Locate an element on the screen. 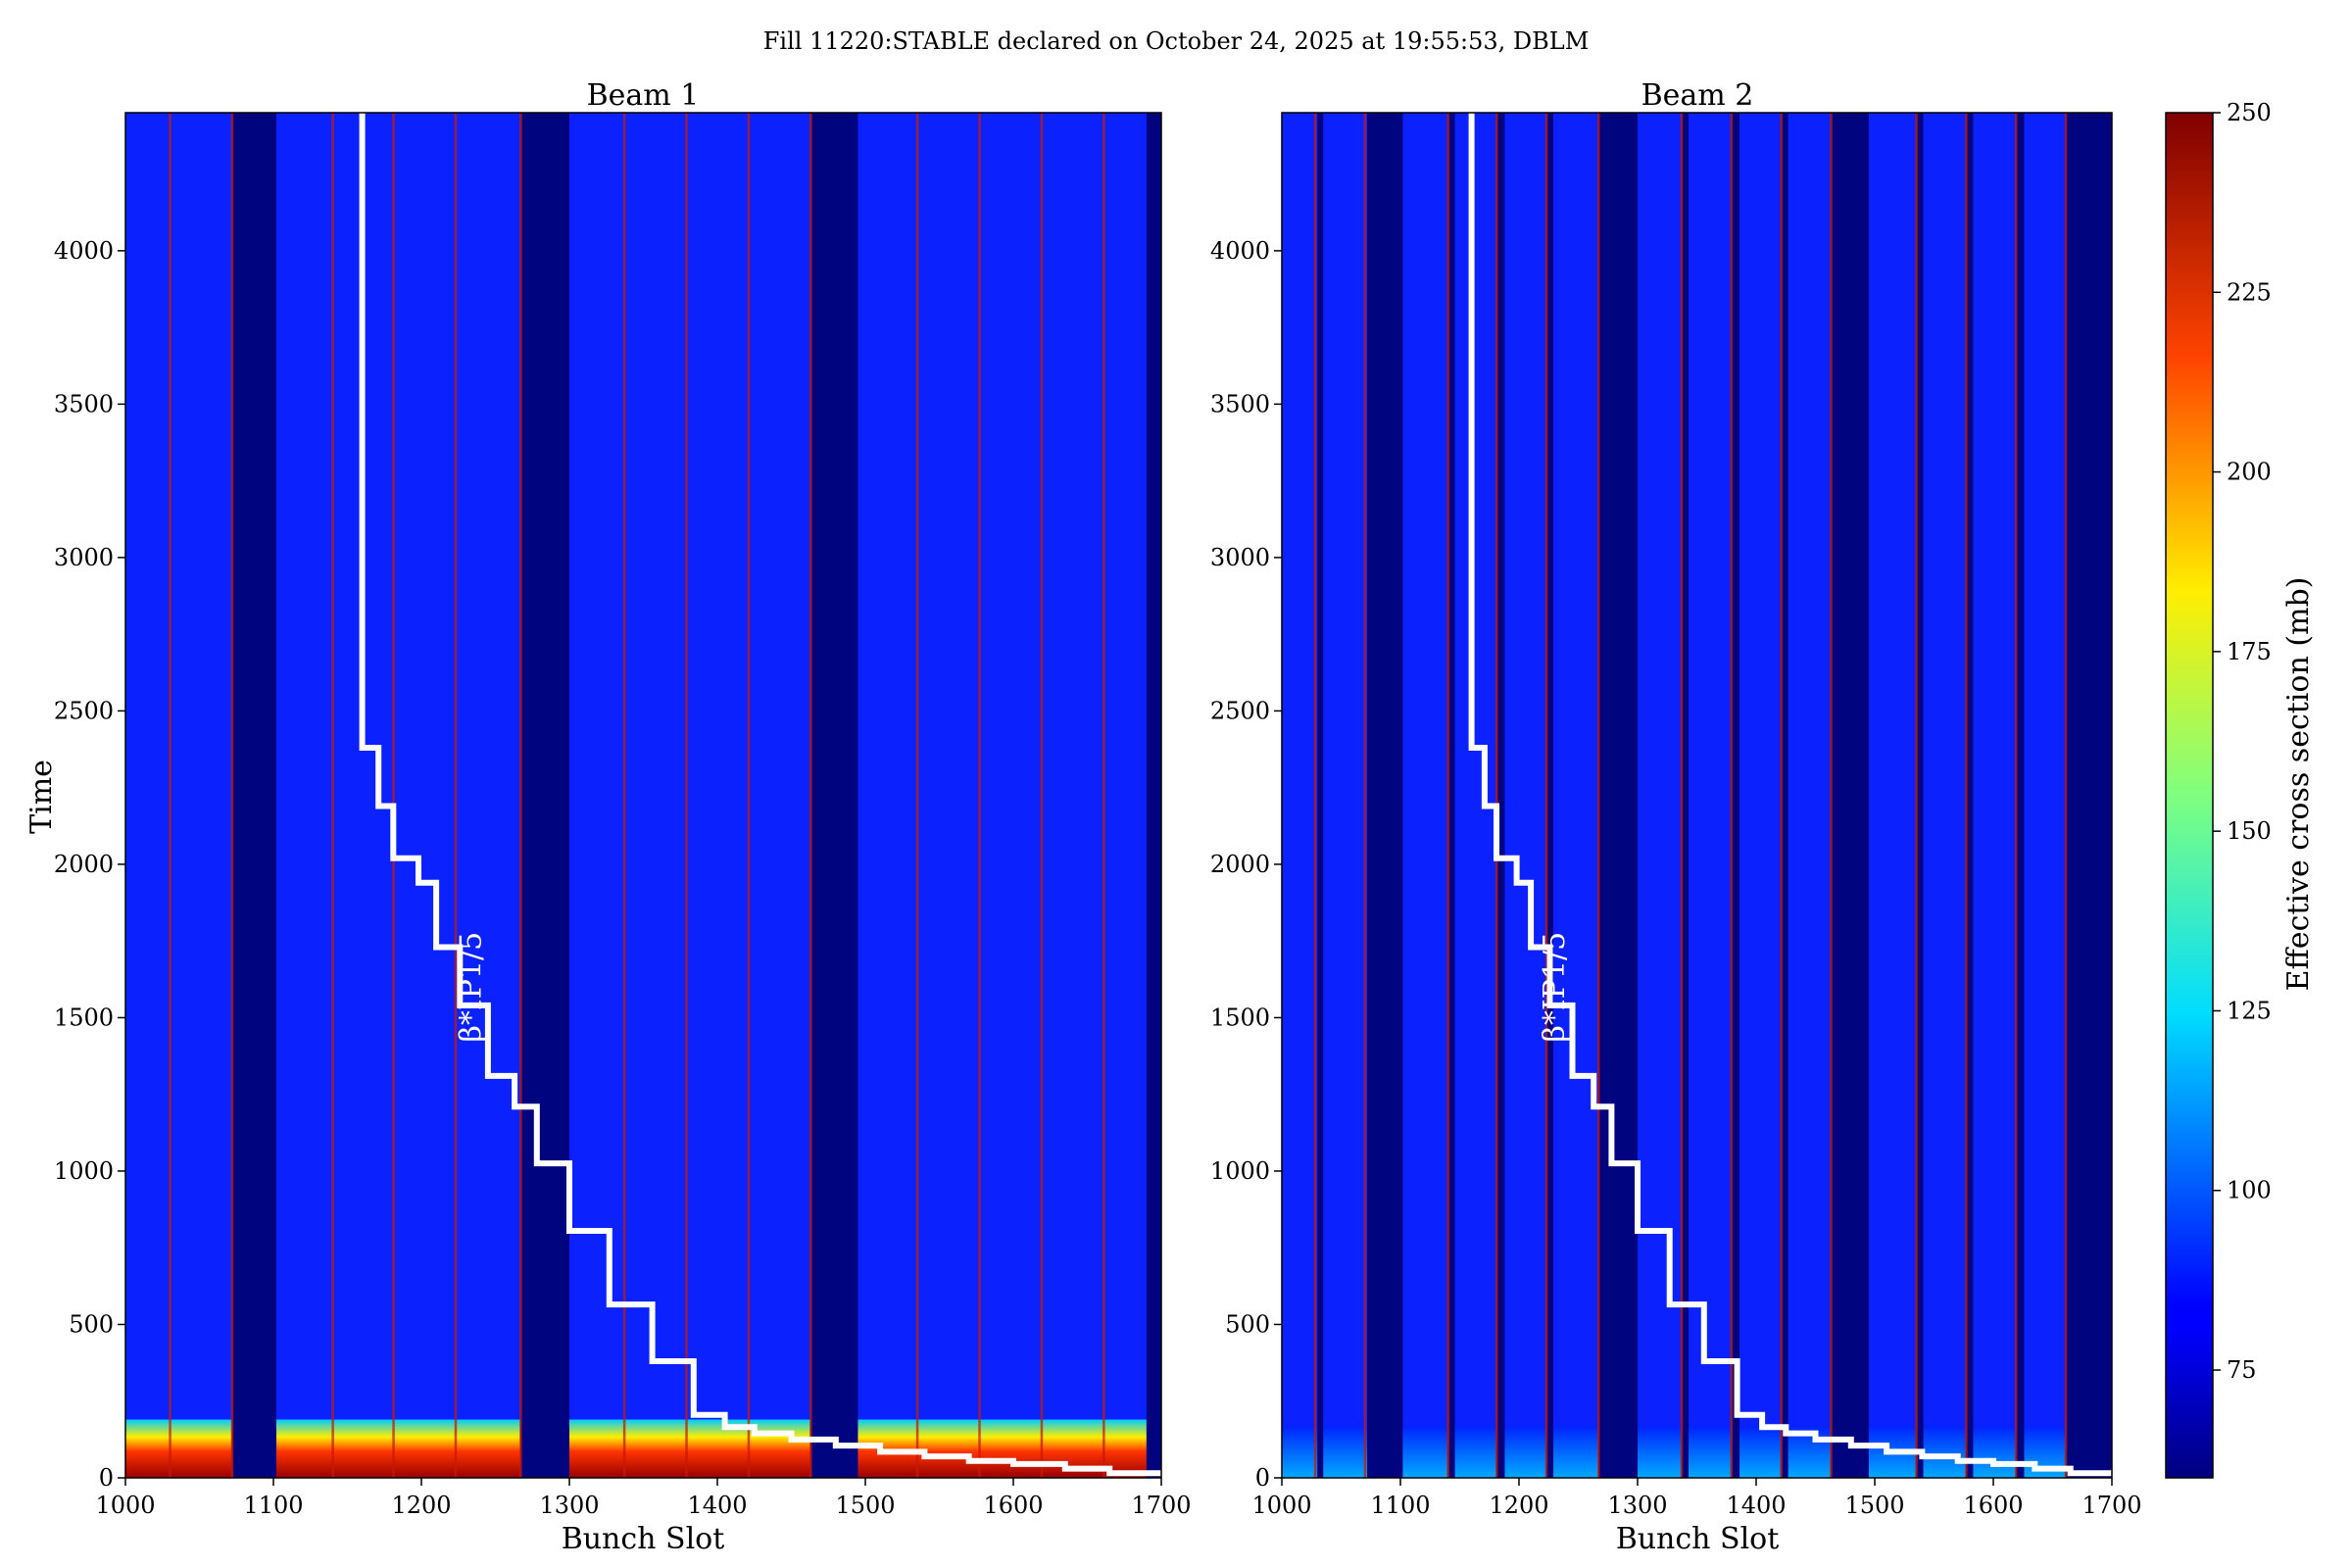 This screenshot has width=2352, height=1568. x-axis-beam-1: 1000 1100 1200 1300 1400 1500 1600 1700 is located at coordinates (643, 1498).